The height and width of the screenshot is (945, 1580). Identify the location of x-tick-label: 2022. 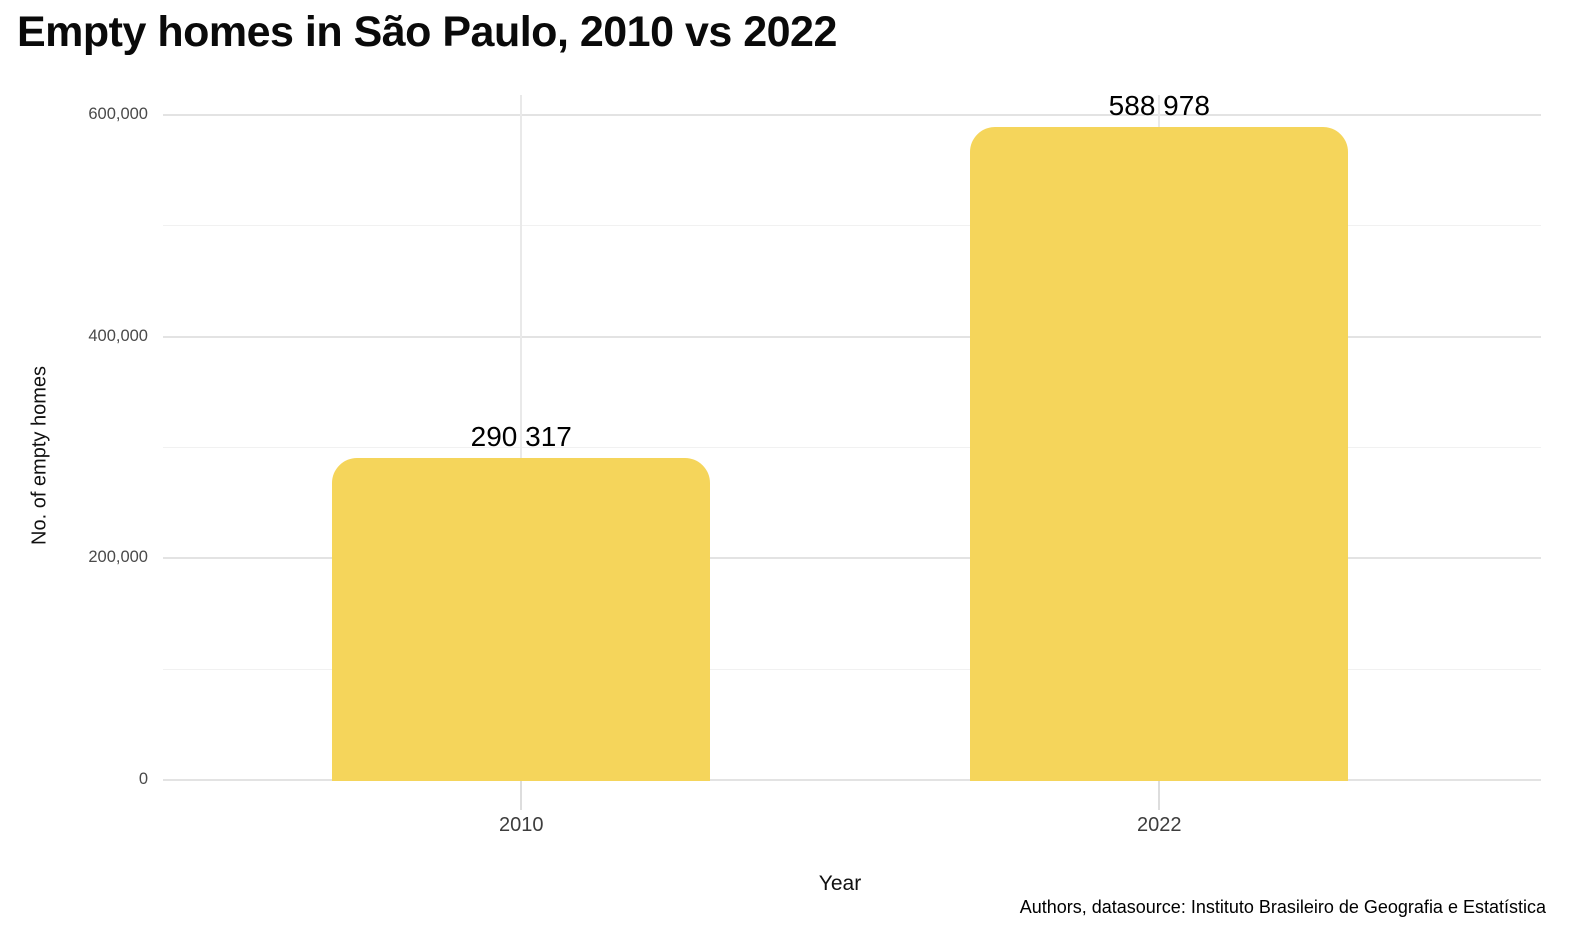
(1159, 825).